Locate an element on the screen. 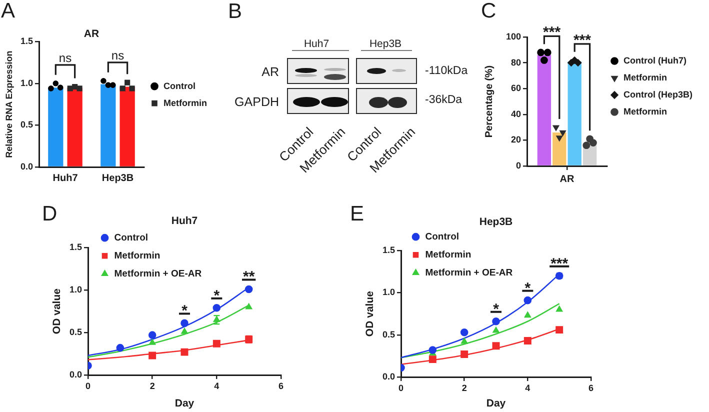 This screenshot has width=709, height=412. text: E is located at coordinates (357, 214).